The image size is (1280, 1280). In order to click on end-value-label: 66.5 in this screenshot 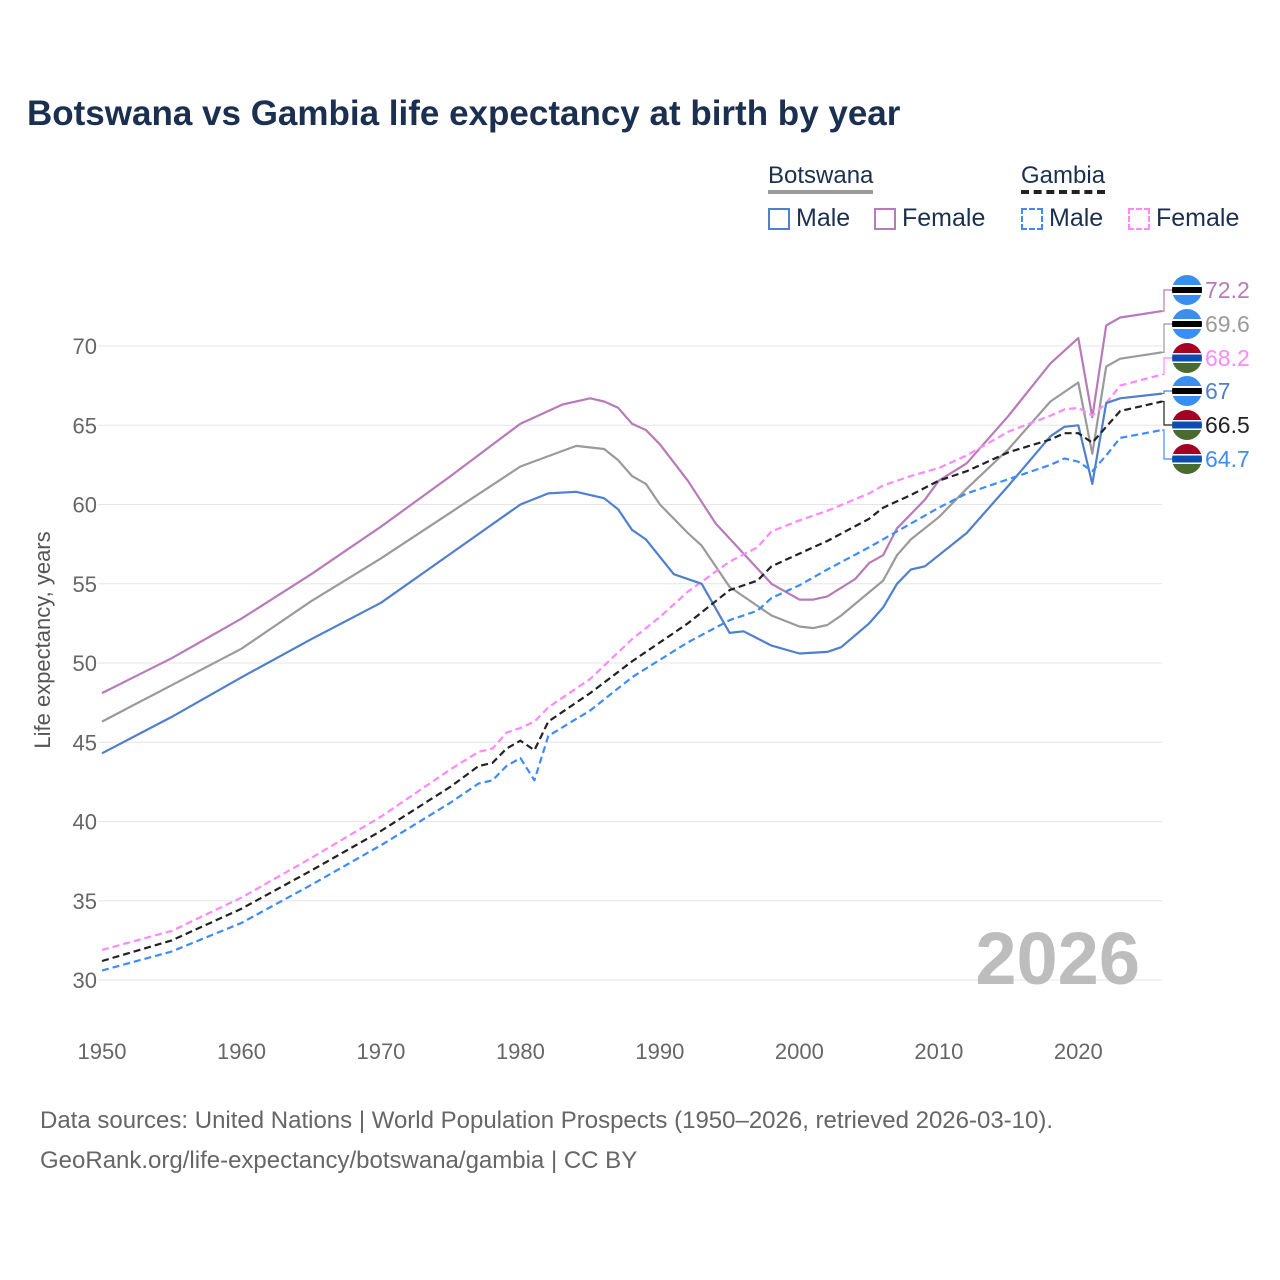, I will do `click(1227, 425)`.